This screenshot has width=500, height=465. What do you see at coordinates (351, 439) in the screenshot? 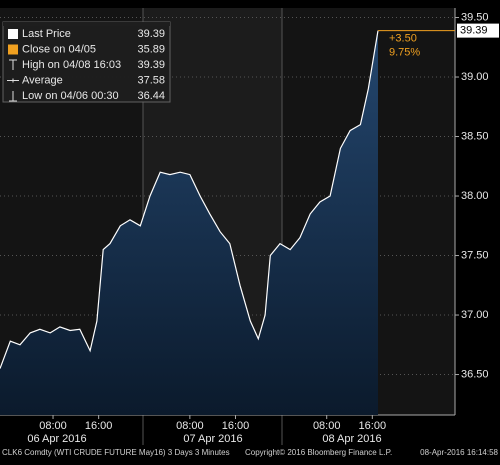
I see `day-label: 08 Apr 2016` at bounding box center [351, 439].